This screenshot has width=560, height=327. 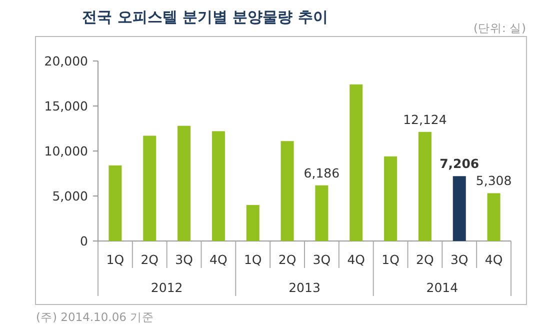 I want to click on chart-title: 전국 오피스텔 분기별 분양물량 추이, so click(x=205, y=17).